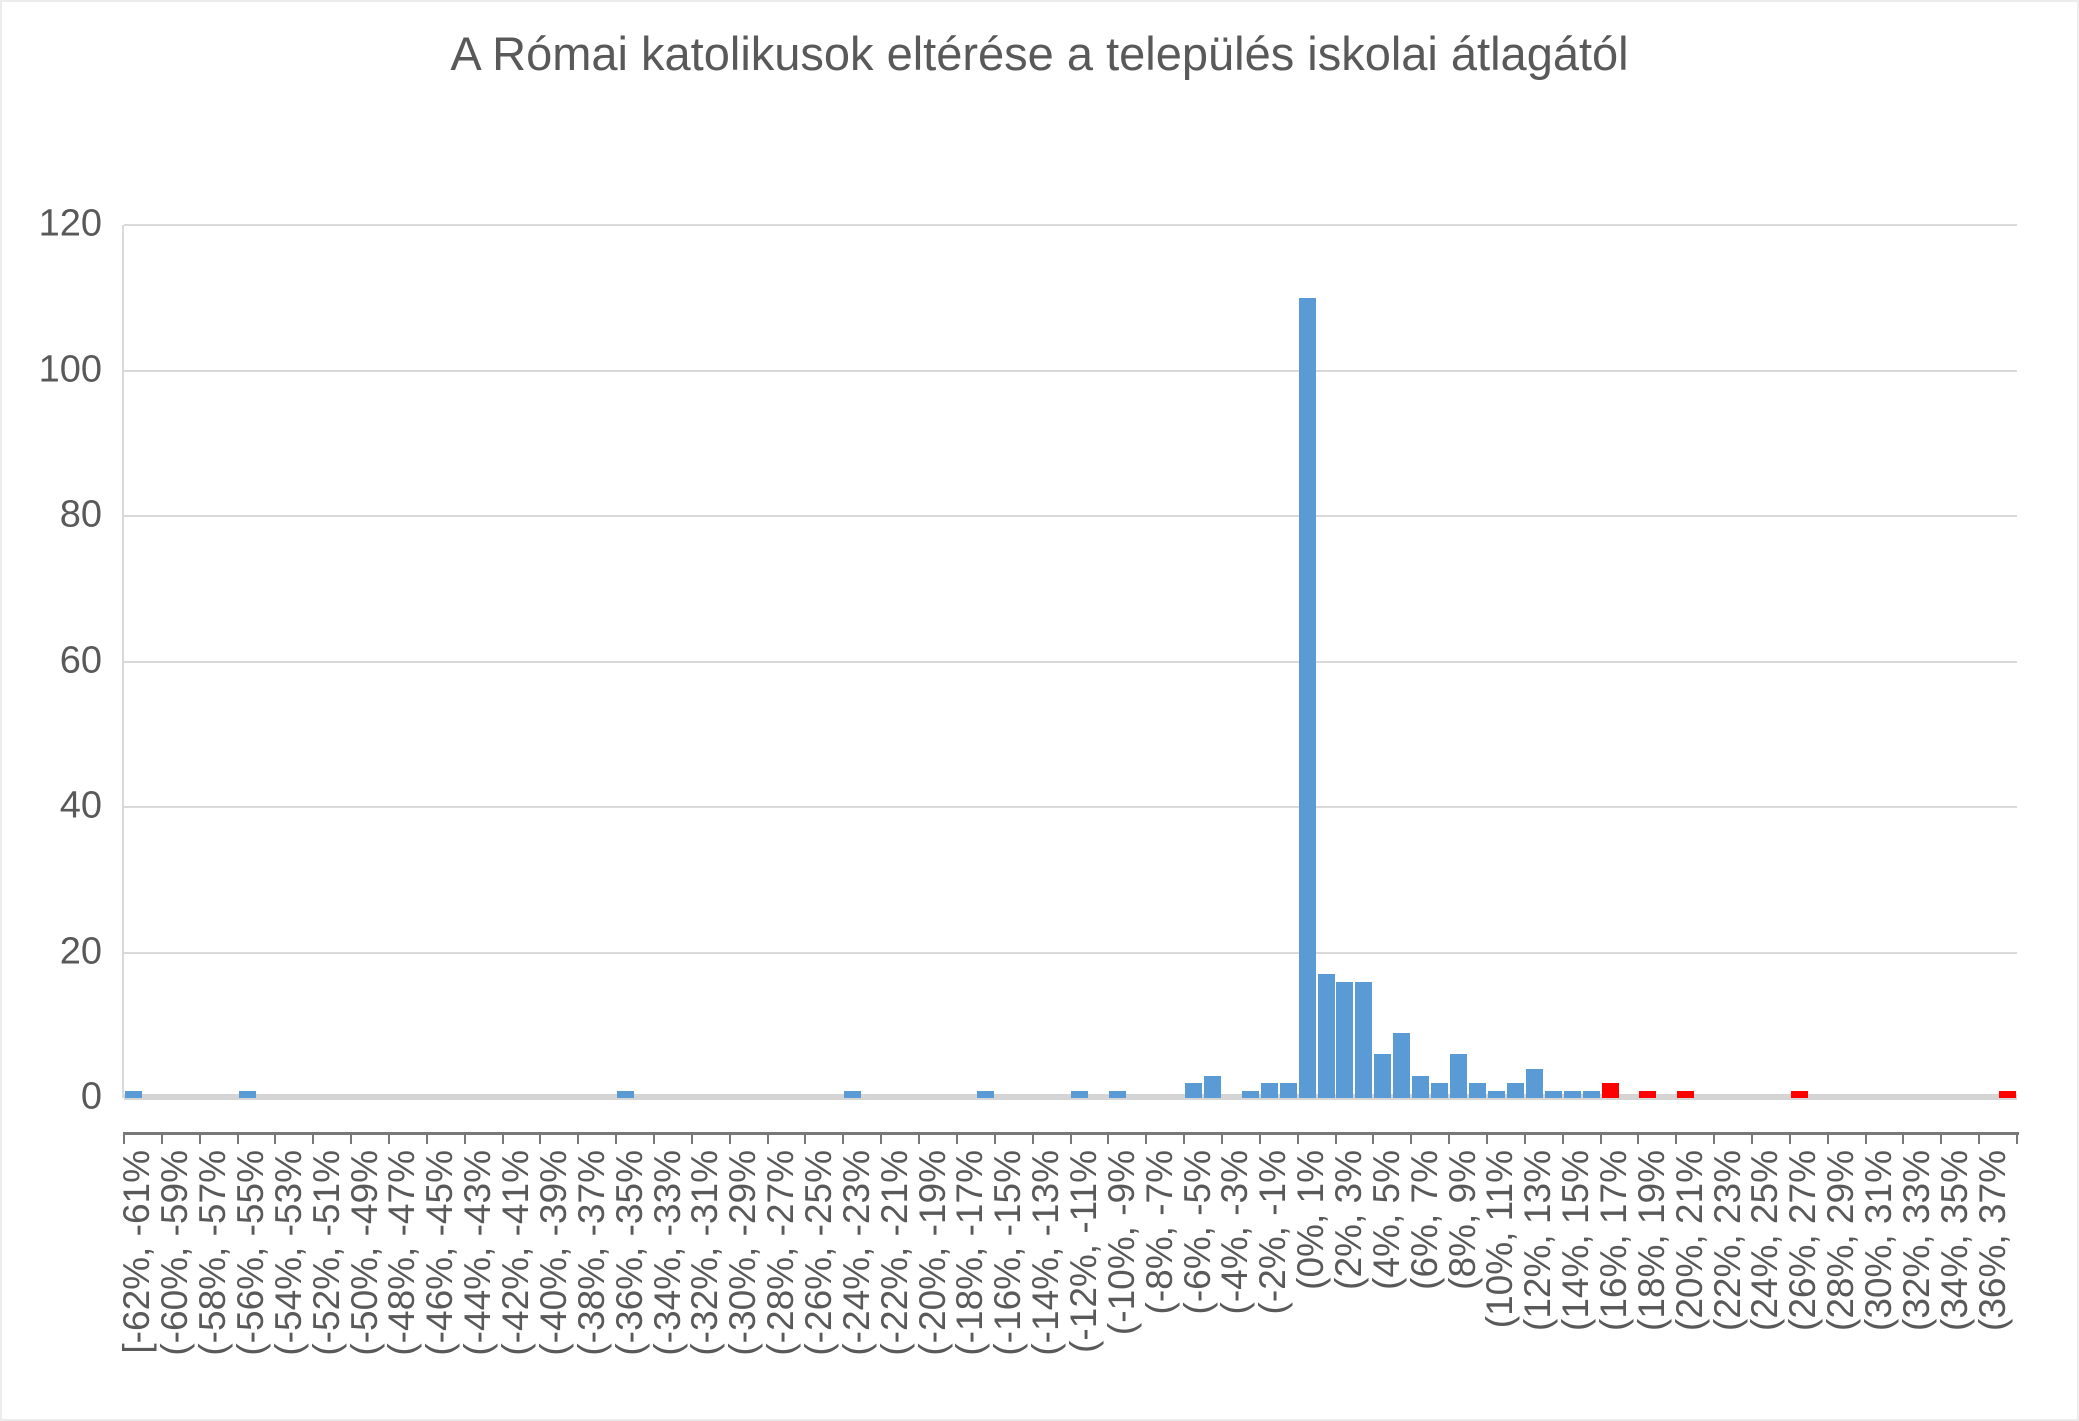 The image size is (2079, 1421). I want to click on x-tick-label: (26%, 27%, so click(1803, 1240).